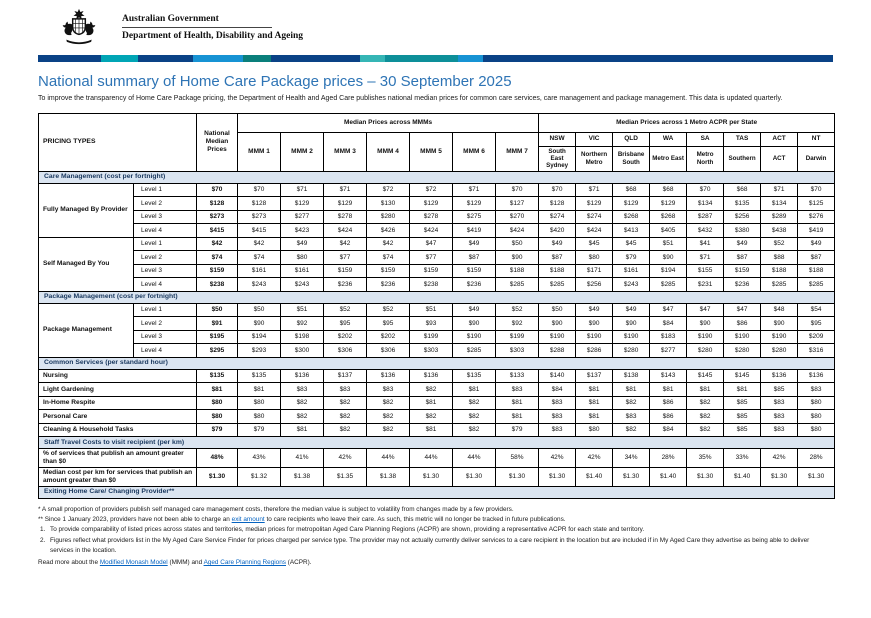 The image size is (871, 618). What do you see at coordinates (117, 142) in the screenshot?
I see `pricing-types-header: PRICING TYPES` at bounding box center [117, 142].